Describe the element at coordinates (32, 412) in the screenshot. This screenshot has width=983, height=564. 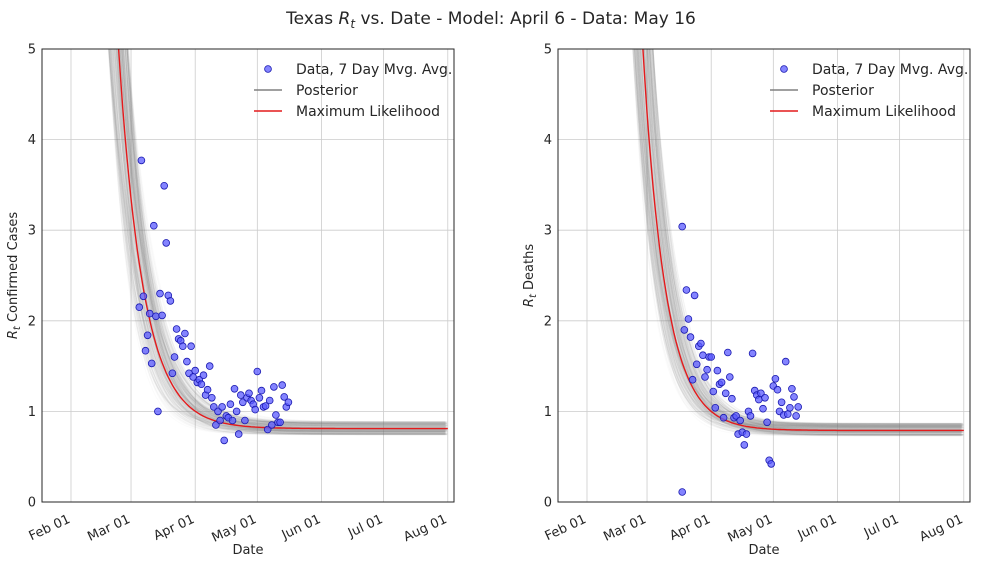
I see `y-tick-label: 1` at that location.